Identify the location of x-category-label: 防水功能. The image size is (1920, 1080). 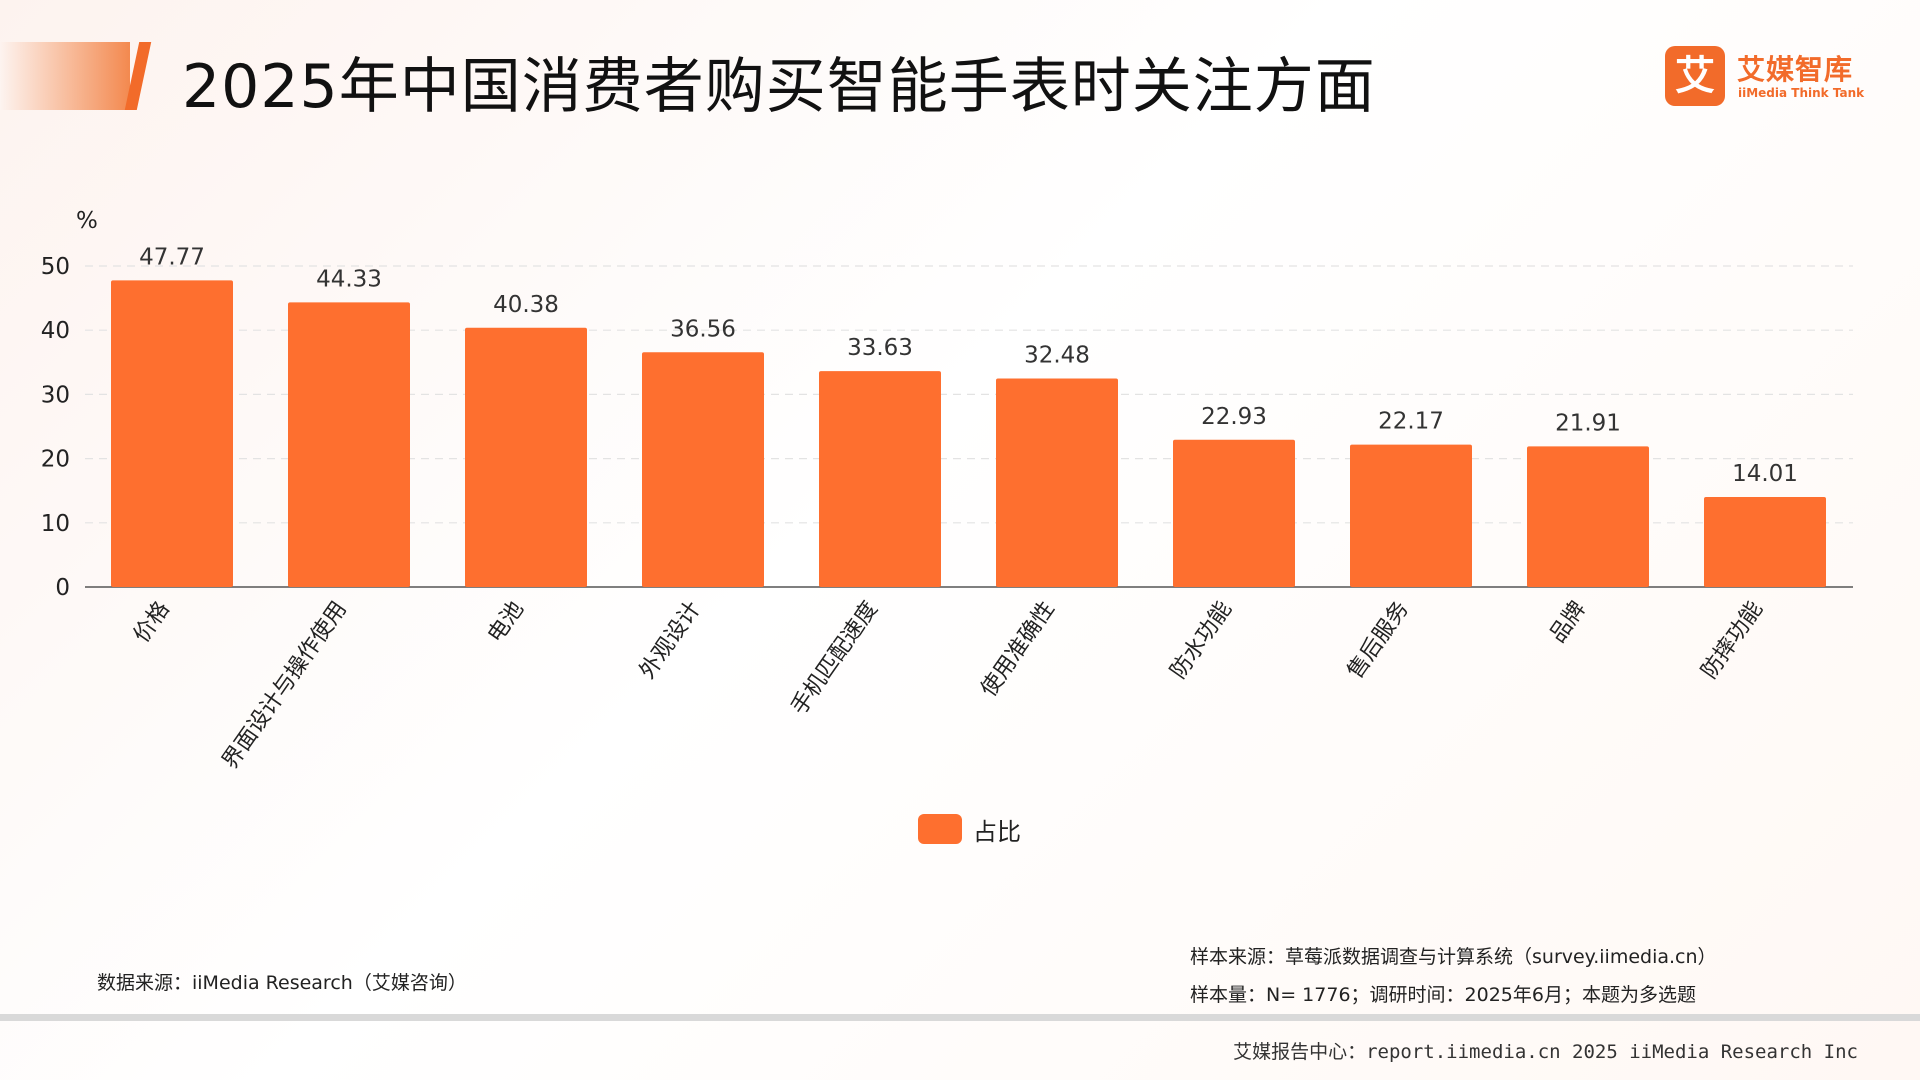
(1201, 640).